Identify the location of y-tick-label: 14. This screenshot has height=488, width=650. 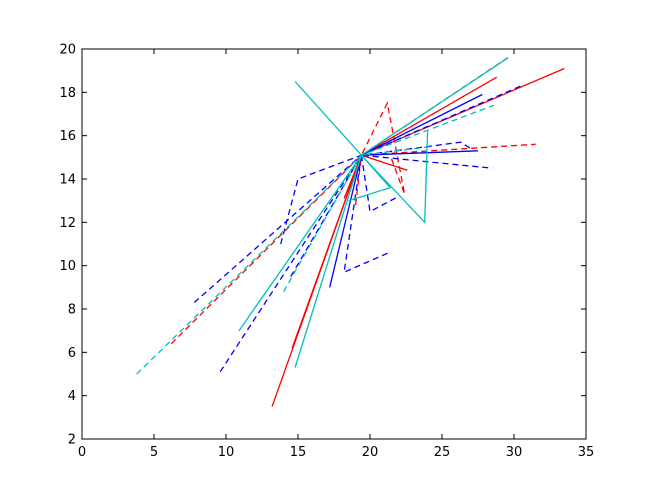
(67, 180).